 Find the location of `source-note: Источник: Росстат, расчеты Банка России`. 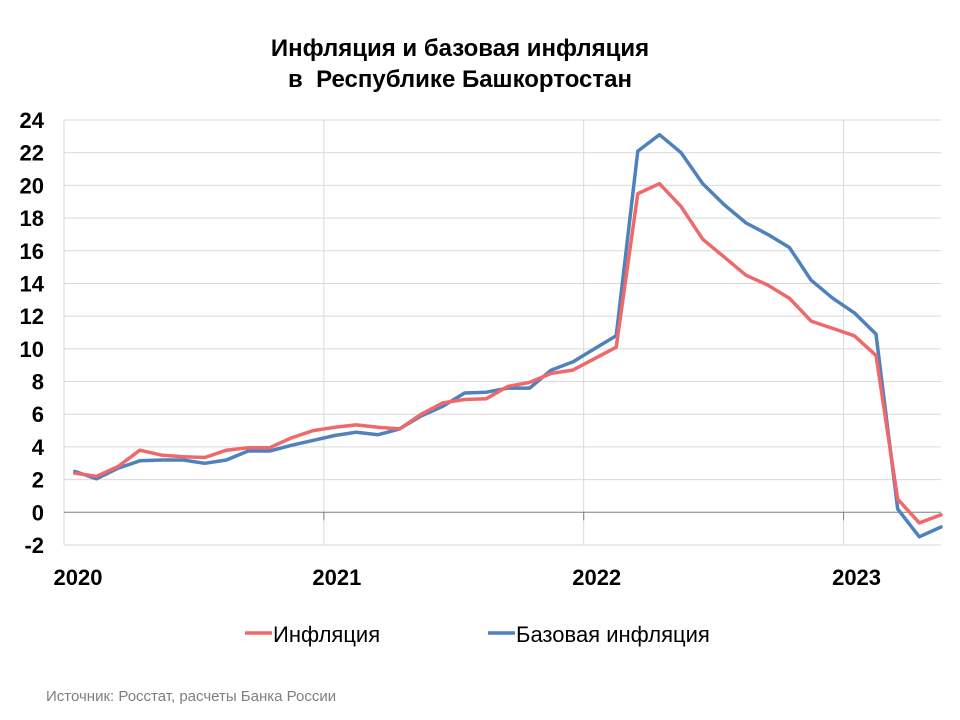

source-note: Источник: Росстат, расчеты Банка России is located at coordinates (191, 696).